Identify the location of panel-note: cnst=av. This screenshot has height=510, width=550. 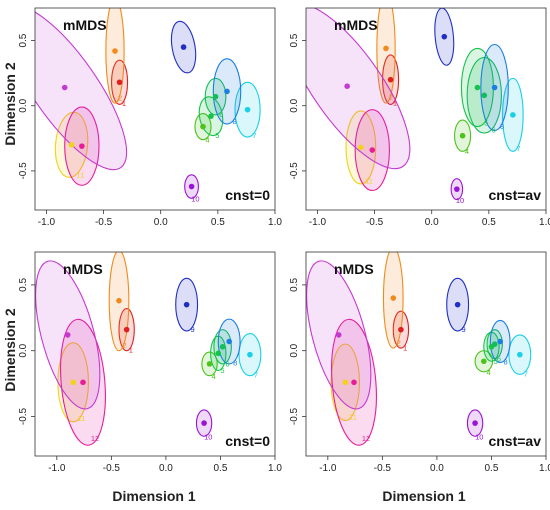
(514, 441).